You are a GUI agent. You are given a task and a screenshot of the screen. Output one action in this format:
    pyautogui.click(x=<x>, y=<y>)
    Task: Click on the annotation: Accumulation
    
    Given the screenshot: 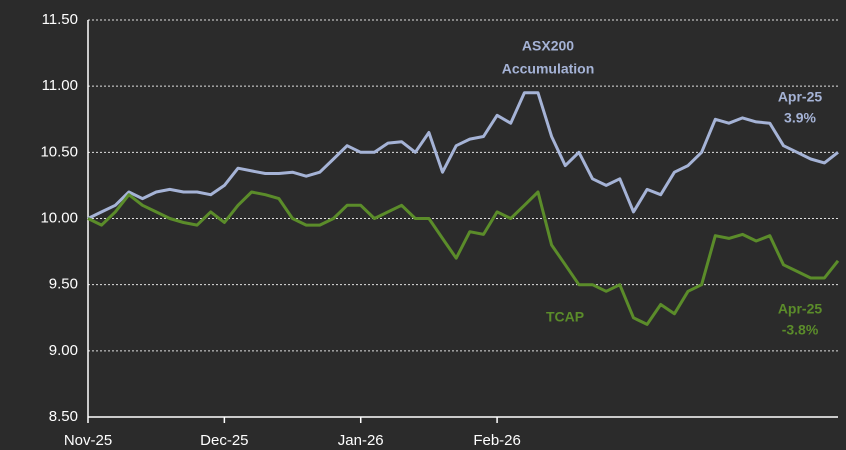 What is the action you would take?
    pyautogui.click(x=548, y=69)
    